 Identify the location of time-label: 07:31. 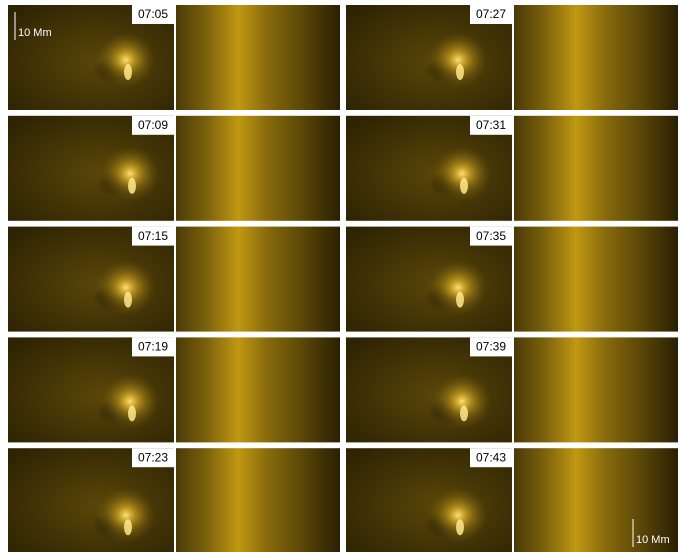
(491, 125).